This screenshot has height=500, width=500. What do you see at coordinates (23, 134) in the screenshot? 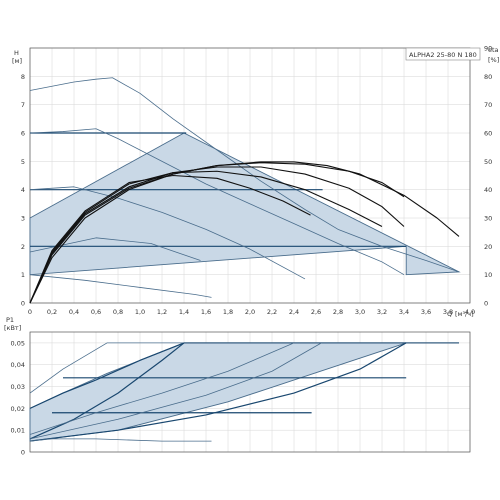
I see `y-tick-label: 6` at bounding box center [23, 134].